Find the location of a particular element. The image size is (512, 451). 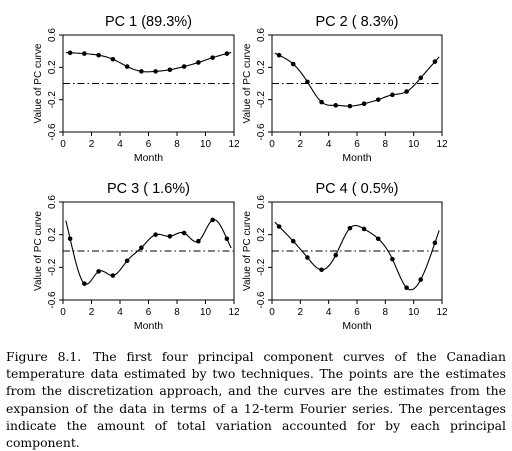

chart-title: PC 1 (89.3%) is located at coordinates (148, 22).